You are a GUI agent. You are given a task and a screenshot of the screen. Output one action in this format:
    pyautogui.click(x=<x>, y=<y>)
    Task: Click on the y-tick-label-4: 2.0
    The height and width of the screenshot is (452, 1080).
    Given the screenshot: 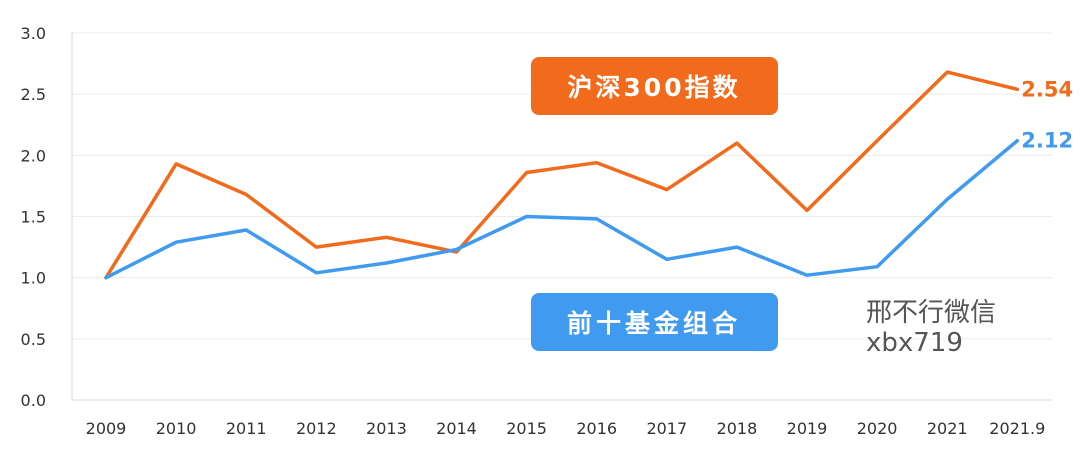 What is the action you would take?
    pyautogui.click(x=33, y=155)
    